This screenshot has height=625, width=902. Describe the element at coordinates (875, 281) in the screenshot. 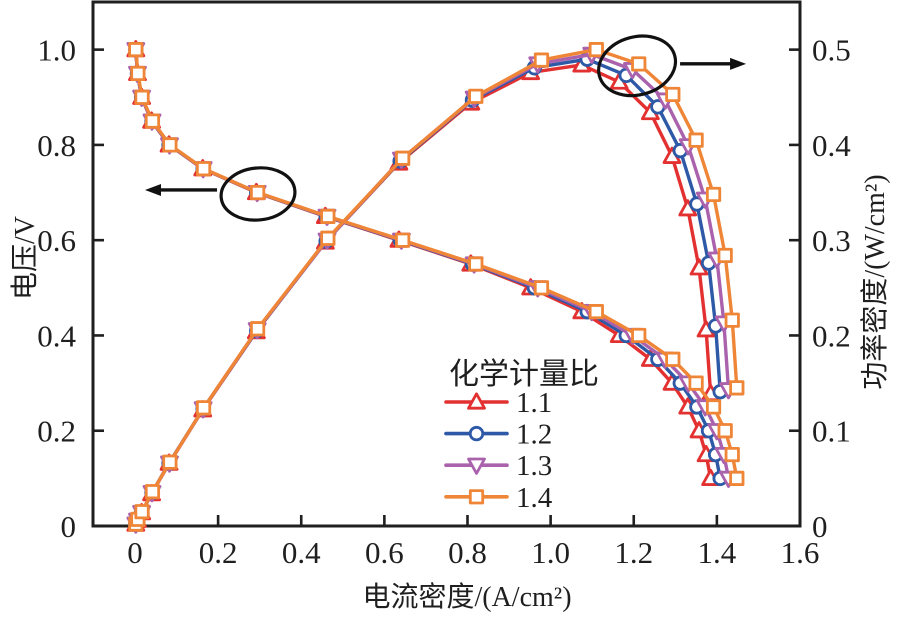

I see `right-axis-title: 功率密度/(W/cm²)` at that location.